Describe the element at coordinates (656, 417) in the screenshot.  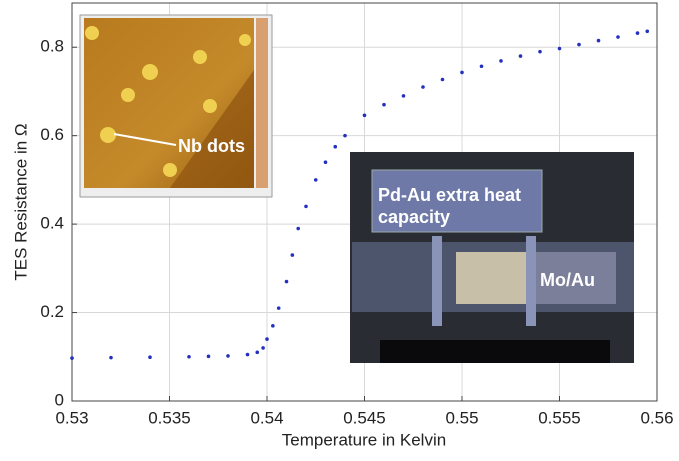
I see `x-tick-label: 0.56` at that location.